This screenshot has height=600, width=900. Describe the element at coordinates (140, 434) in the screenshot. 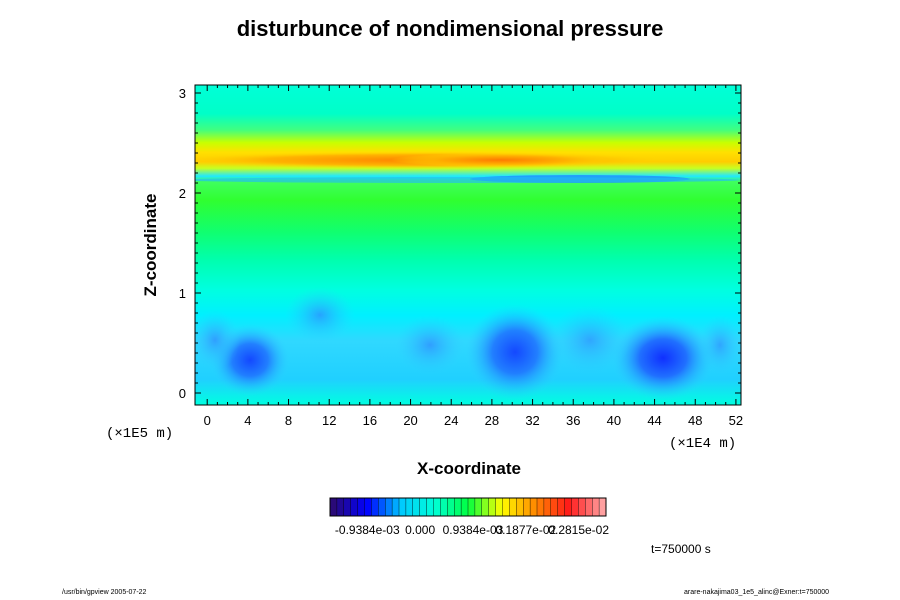

I see `y-scale-note: (×1E5 m)` at that location.